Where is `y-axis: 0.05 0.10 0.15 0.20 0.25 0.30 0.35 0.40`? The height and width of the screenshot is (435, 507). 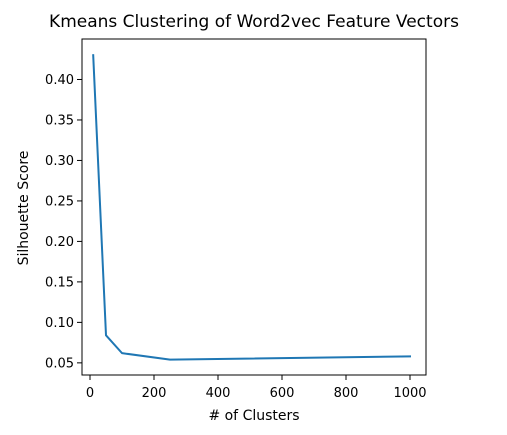 y-axis: 0.05 0.10 0.15 0.20 0.25 0.30 0.35 0.40 is located at coordinates (63, 222).